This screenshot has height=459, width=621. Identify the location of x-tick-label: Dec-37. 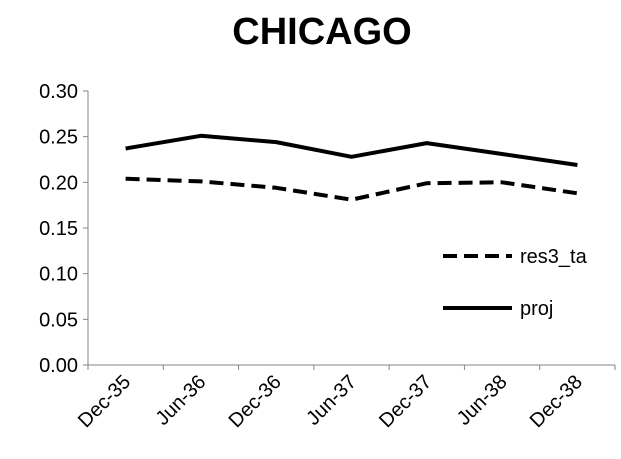
(405, 401).